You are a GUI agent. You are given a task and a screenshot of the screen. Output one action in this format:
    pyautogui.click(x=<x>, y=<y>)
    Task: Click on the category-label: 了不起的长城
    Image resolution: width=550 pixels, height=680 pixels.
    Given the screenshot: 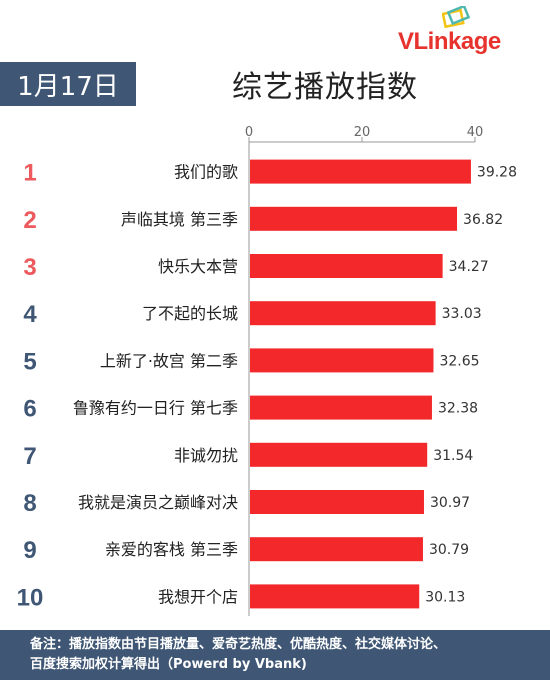 What is the action you would take?
    pyautogui.click(x=190, y=313)
    